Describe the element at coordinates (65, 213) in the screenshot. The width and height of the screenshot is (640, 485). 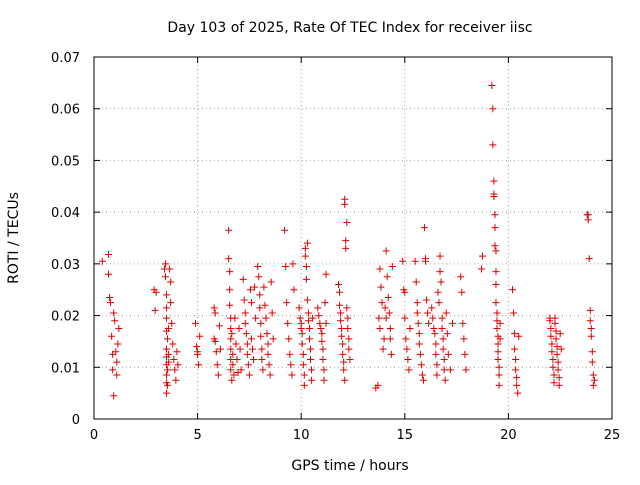
I see `y-tick-label: 0.04` at that location.